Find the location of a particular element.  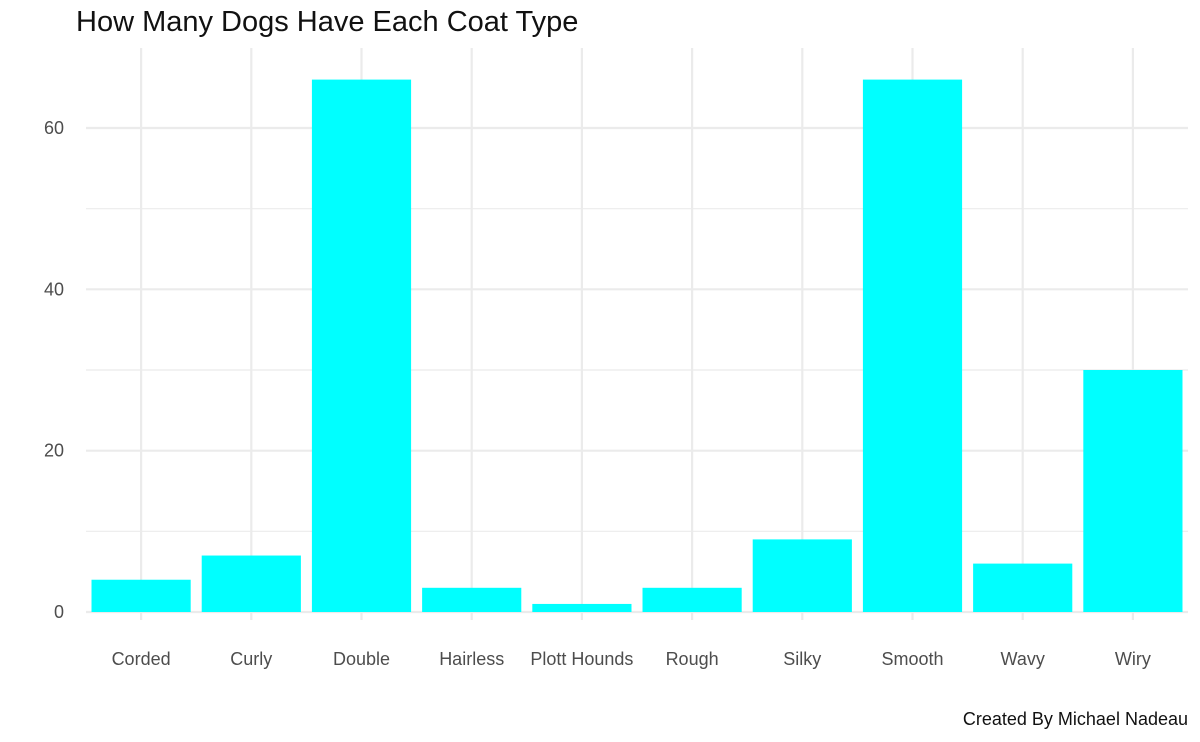

chart-caption: Created By Michael Nadeau is located at coordinates (1075, 719).